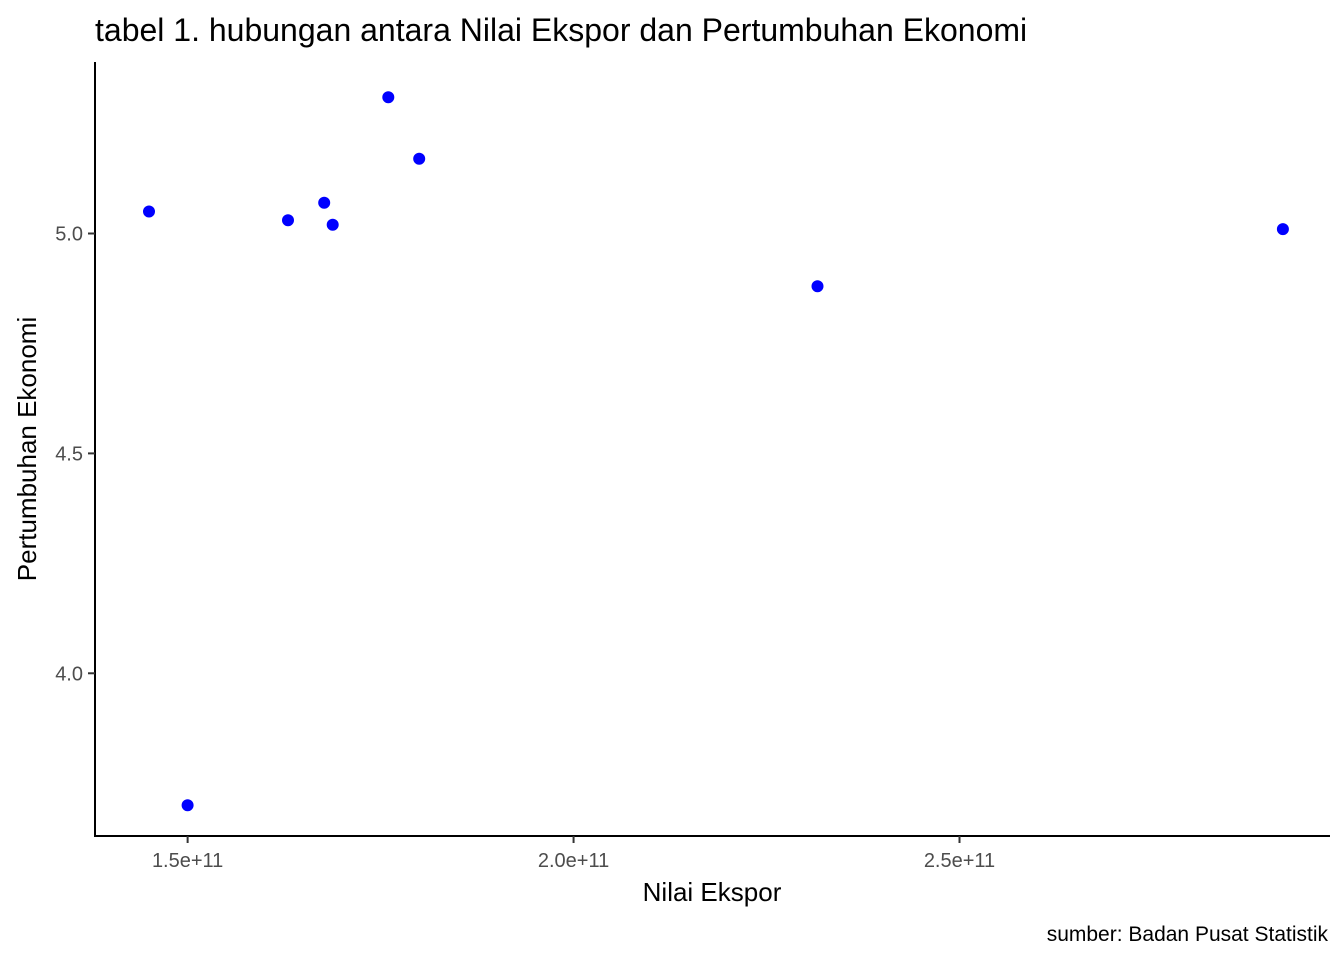  What do you see at coordinates (69, 674) in the screenshot?
I see `y-tick-label: 4.0` at bounding box center [69, 674].